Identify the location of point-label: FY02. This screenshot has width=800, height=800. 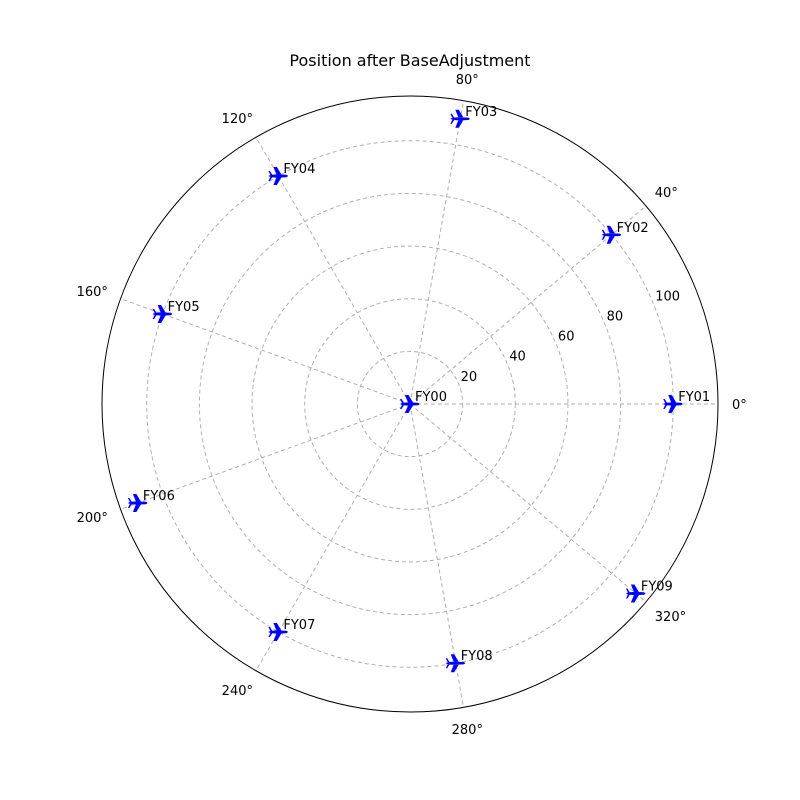
(633, 228).